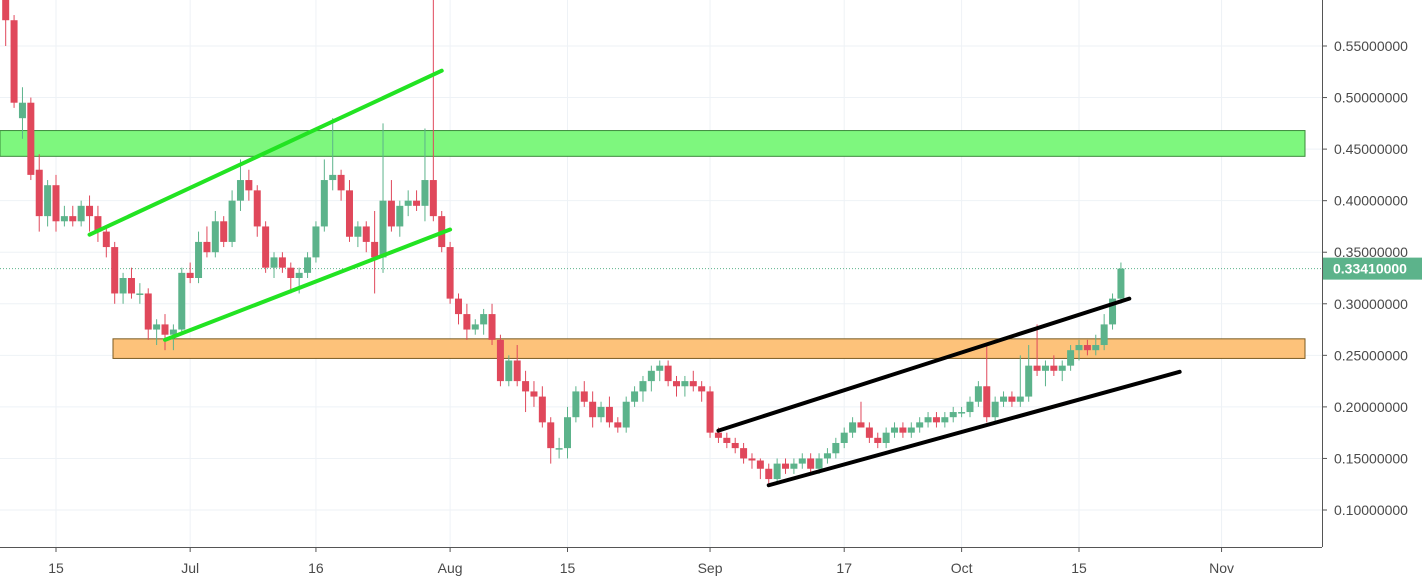  Describe the element at coordinates (924, 364) in the screenshot. I see `black-channel-upper` at that location.